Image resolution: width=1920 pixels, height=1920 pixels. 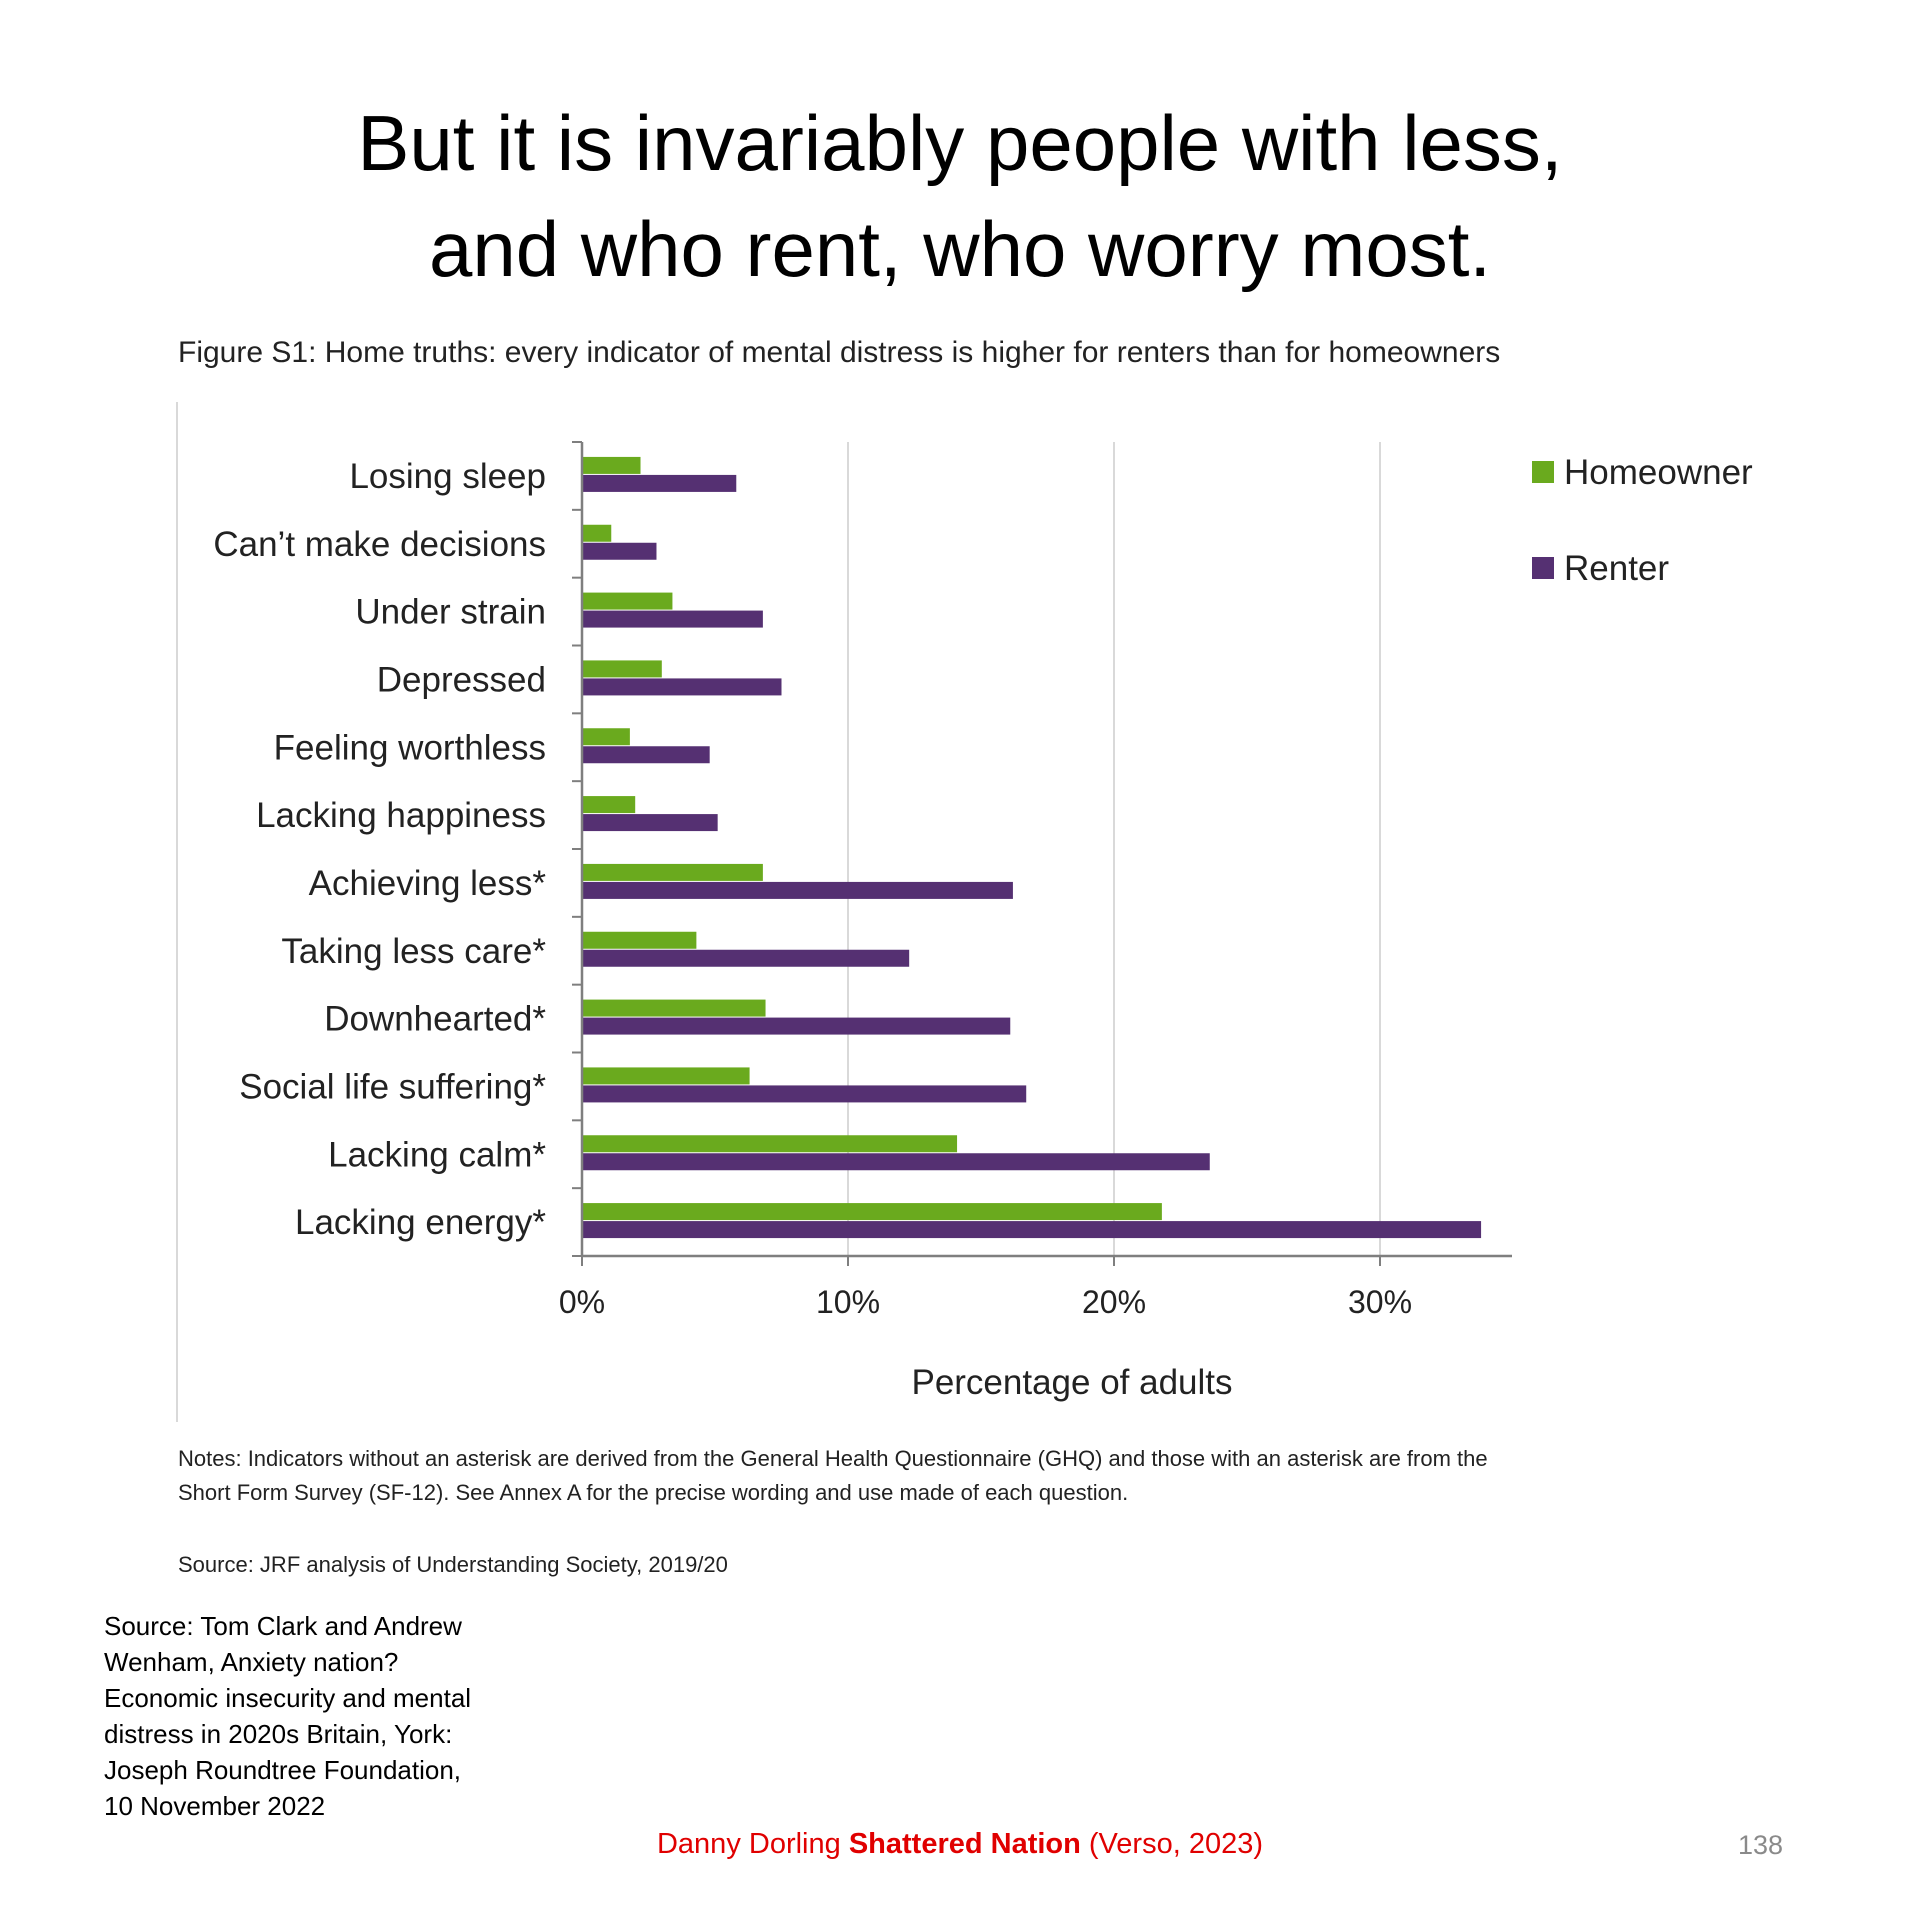 What do you see at coordinates (752, 1844) in the screenshot?
I see `footer-author: Danny Dorling` at bounding box center [752, 1844].